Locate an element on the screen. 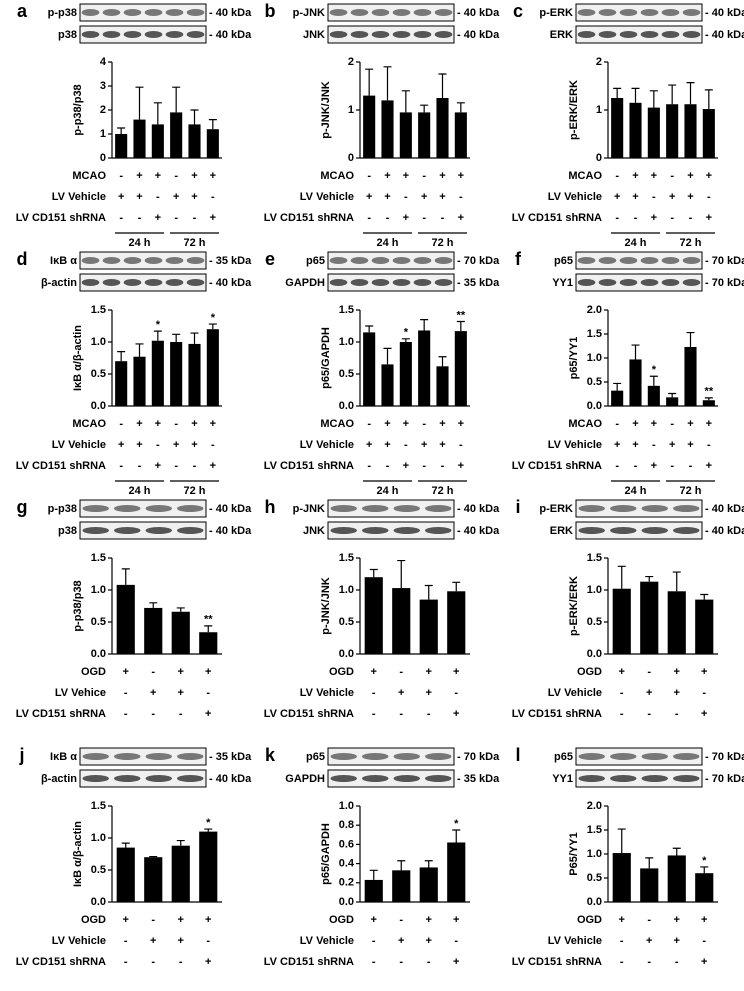  blot-label: YY1 is located at coordinates (562, 283).